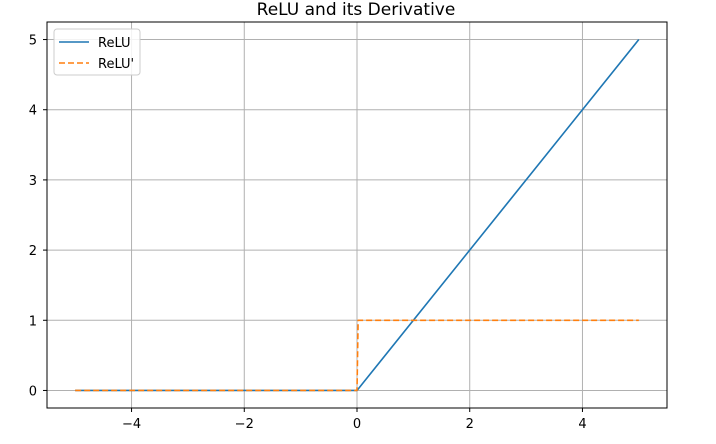 This screenshot has height=444, width=716. I want to click on y-tick-label: 0, so click(33, 391).